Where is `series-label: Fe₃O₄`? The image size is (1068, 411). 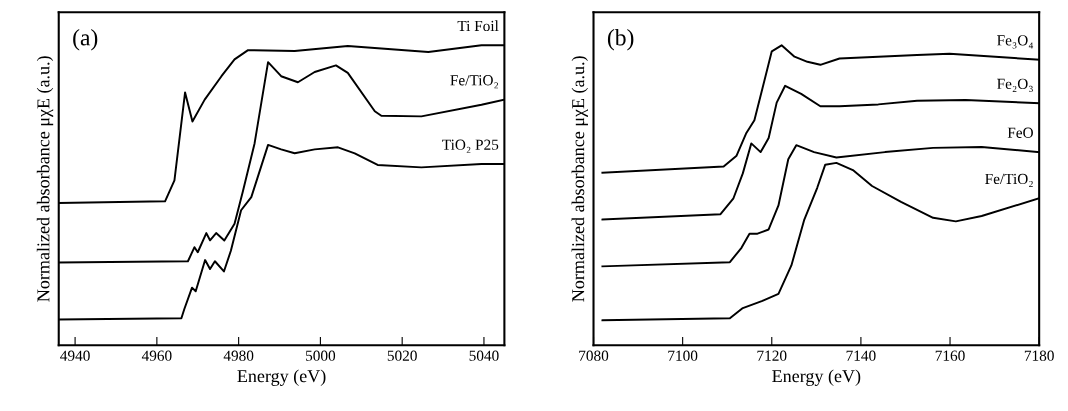
series-label: Fe₃O₄ is located at coordinates (1015, 42).